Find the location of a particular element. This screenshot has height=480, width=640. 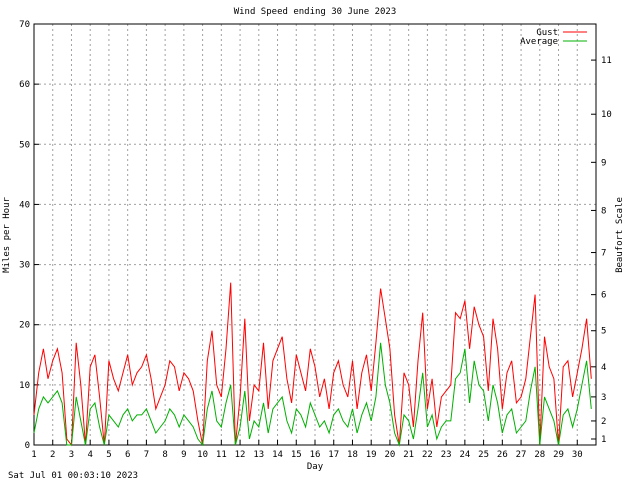

x-tick-label: 26 is located at coordinates (502, 455).